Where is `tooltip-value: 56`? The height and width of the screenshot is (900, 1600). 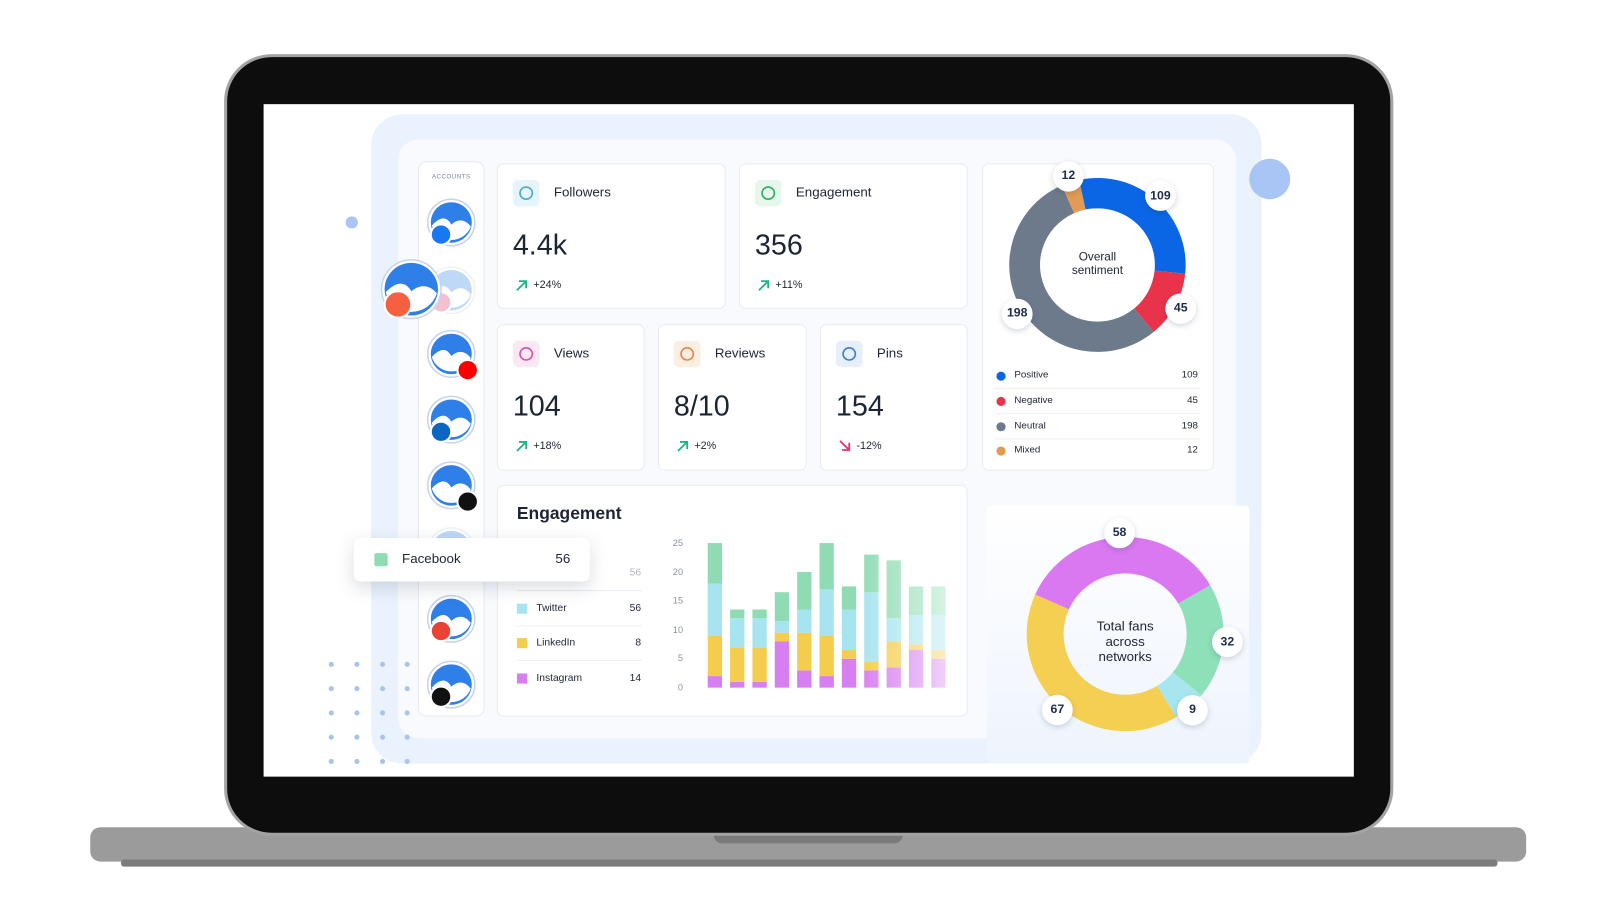
tooltip-value: 56 is located at coordinates (563, 558).